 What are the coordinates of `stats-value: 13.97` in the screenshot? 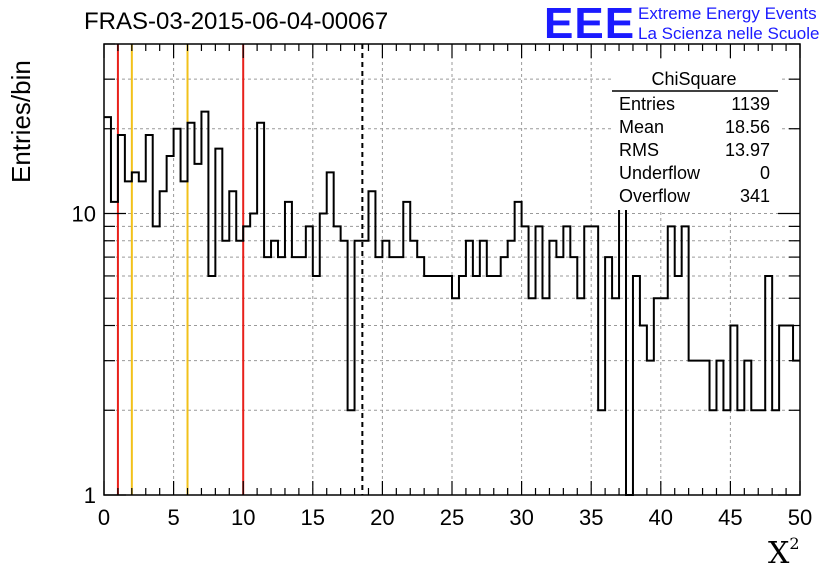 It's located at (747, 150).